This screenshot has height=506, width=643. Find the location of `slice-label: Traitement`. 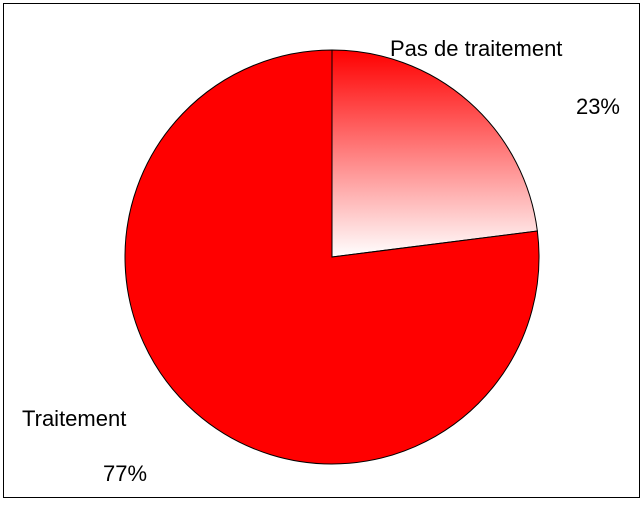

slice-label: Traitement is located at coordinates (74, 418).